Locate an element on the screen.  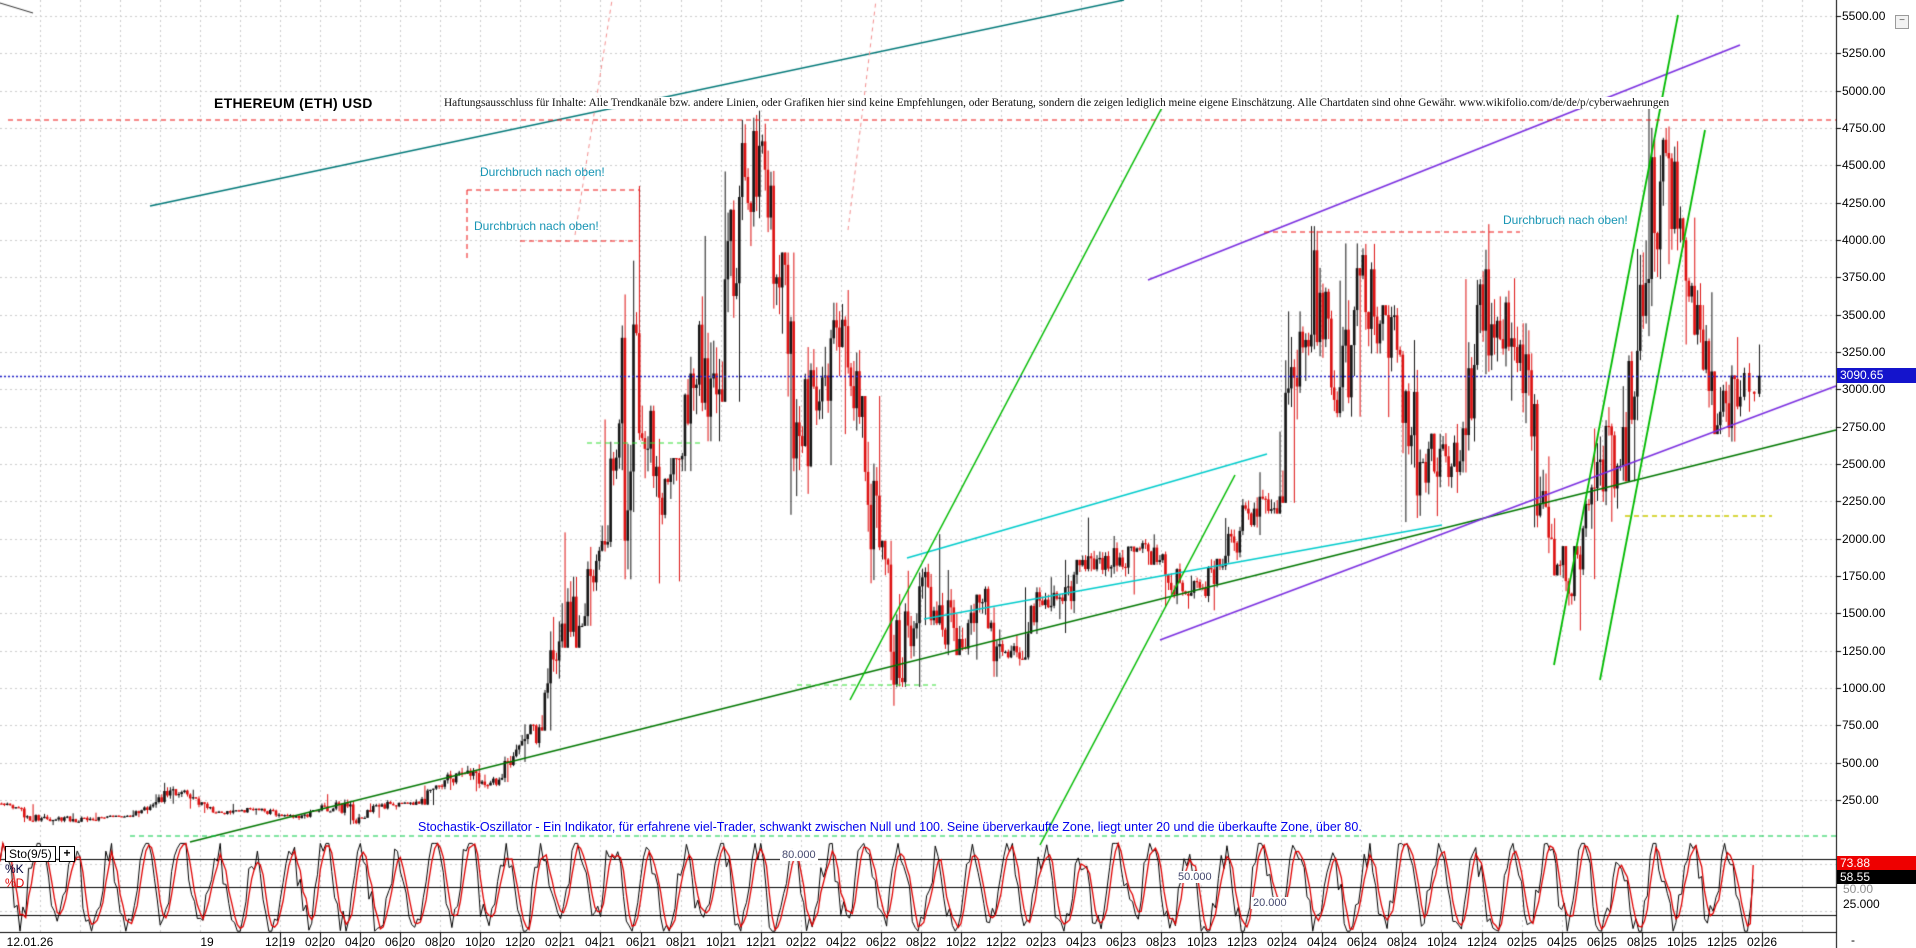
collapse-panel-button: − is located at coordinates (1902, 22).